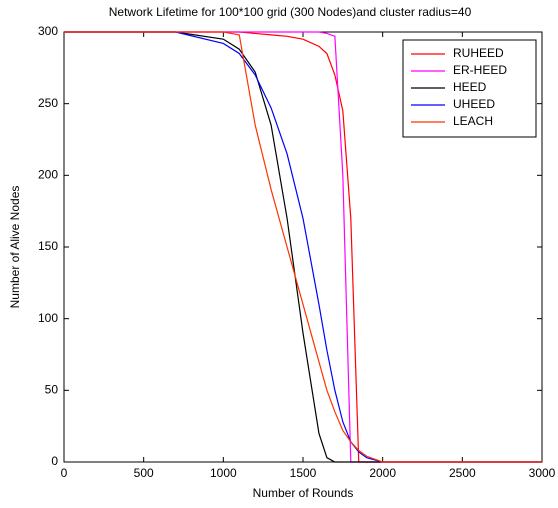 Image resolution: width=558 pixels, height=508 pixels. What do you see at coordinates (48, 103) in the screenshot?
I see `y-tick-label: 250` at bounding box center [48, 103].